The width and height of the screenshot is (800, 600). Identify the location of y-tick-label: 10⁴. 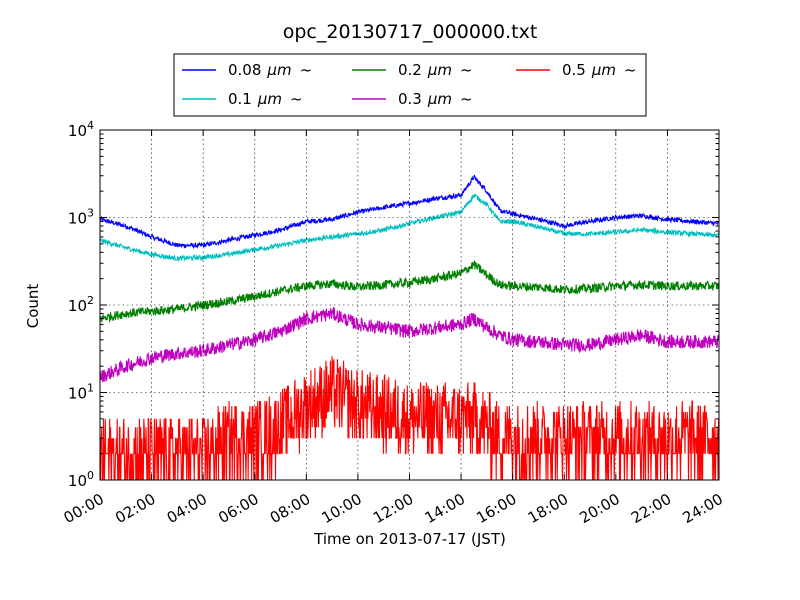
(81, 129).